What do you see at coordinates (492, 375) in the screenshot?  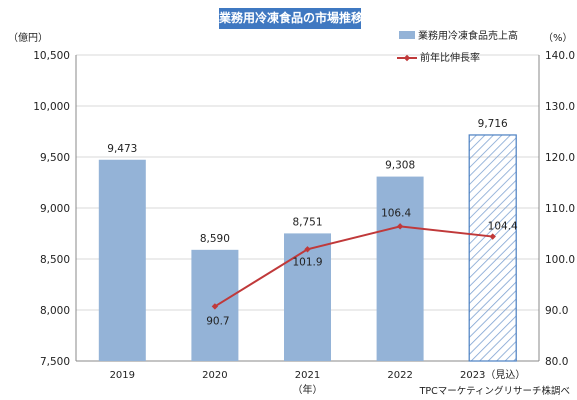 I see `x-tick-label: 2023（見込）` at bounding box center [492, 375].